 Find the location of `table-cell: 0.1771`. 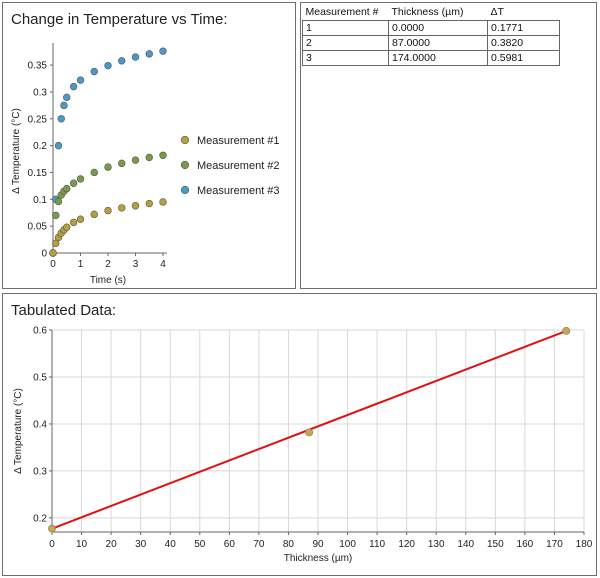

table-cell: 0.1771 is located at coordinates (523, 28).